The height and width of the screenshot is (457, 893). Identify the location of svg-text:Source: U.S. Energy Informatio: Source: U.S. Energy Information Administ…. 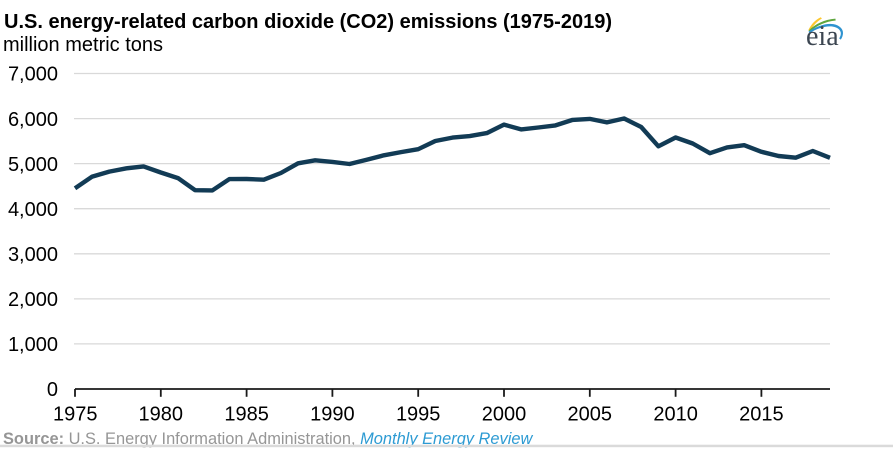
(268, 439).